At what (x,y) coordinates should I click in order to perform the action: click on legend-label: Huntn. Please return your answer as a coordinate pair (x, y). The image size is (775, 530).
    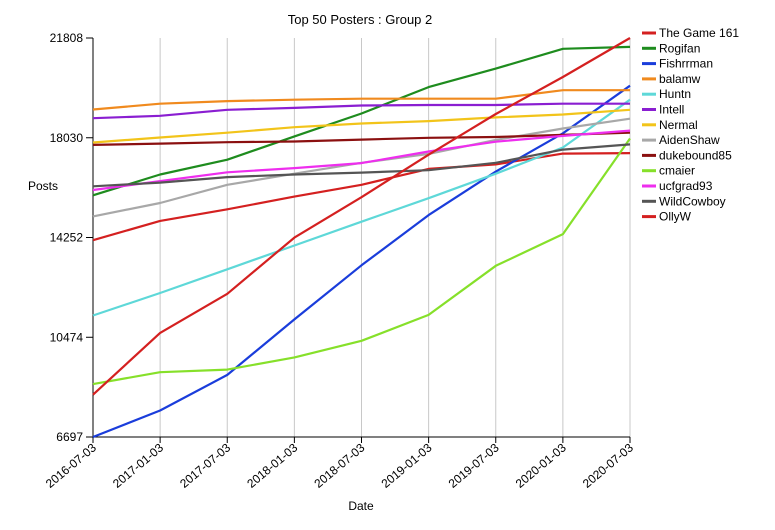
    Looking at the image, I should click on (675, 94).